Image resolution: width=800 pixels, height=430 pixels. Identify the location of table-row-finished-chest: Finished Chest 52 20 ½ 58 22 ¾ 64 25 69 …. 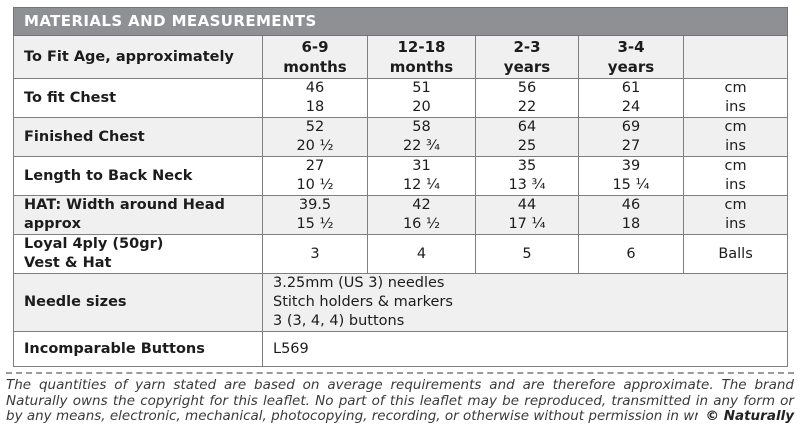
(401, 137).